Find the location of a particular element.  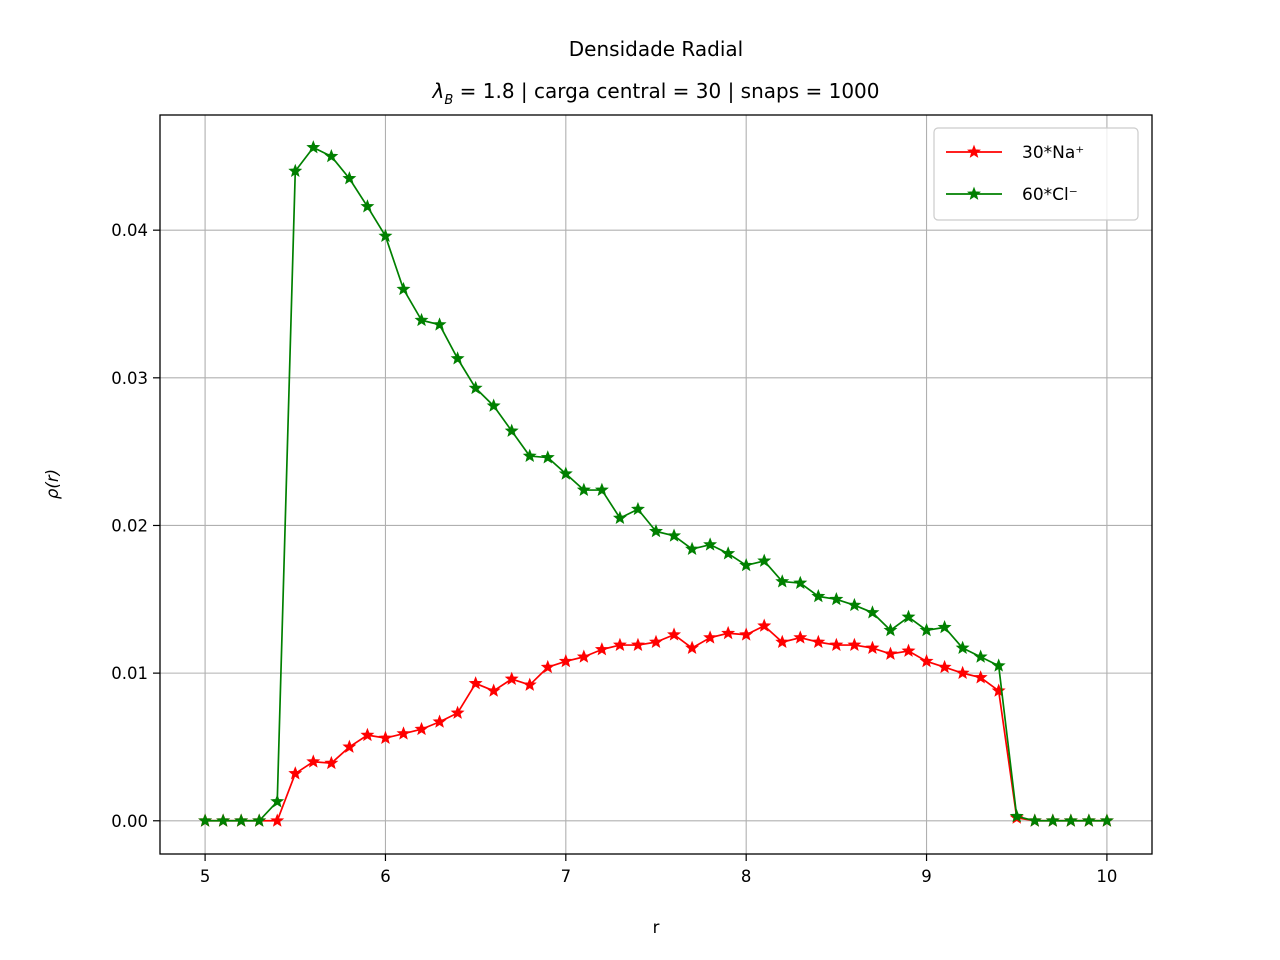

x-tick-label: 9 is located at coordinates (926, 876).